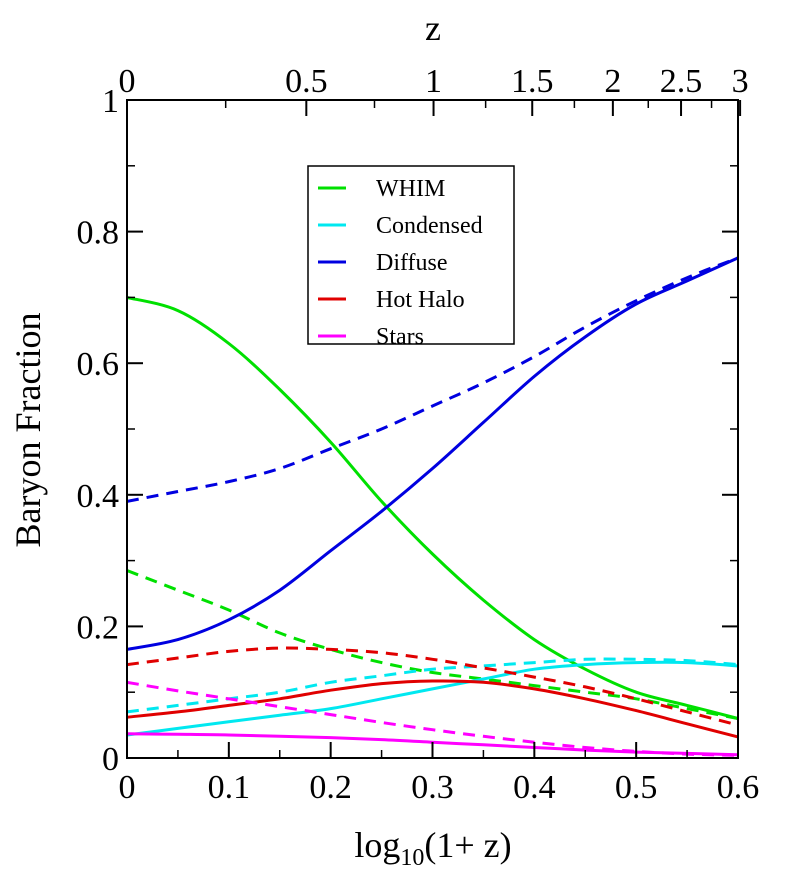 This screenshot has width=789, height=869. What do you see at coordinates (98, 233) in the screenshot?
I see `y-tick-label: 0.8` at bounding box center [98, 233].